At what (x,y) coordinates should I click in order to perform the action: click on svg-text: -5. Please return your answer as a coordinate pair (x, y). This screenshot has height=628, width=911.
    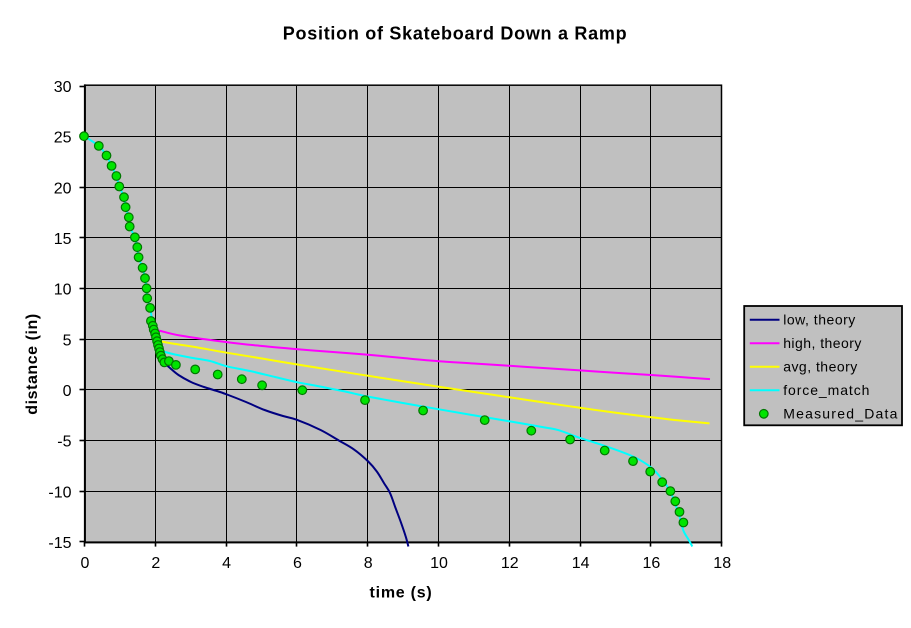
    Looking at the image, I should click on (64, 442).